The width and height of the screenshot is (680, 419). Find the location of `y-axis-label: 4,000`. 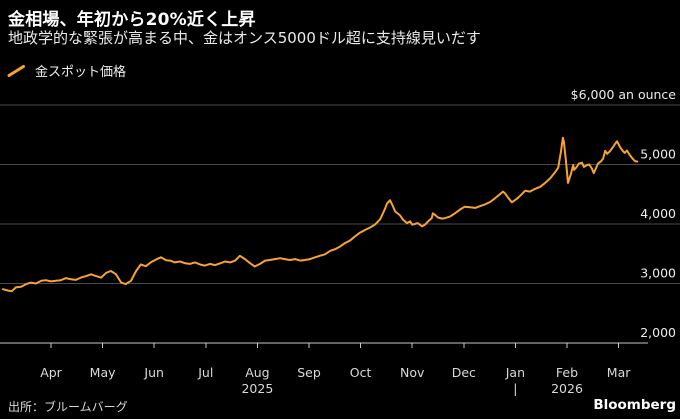

y-axis-label: 4,000 is located at coordinates (658, 213).